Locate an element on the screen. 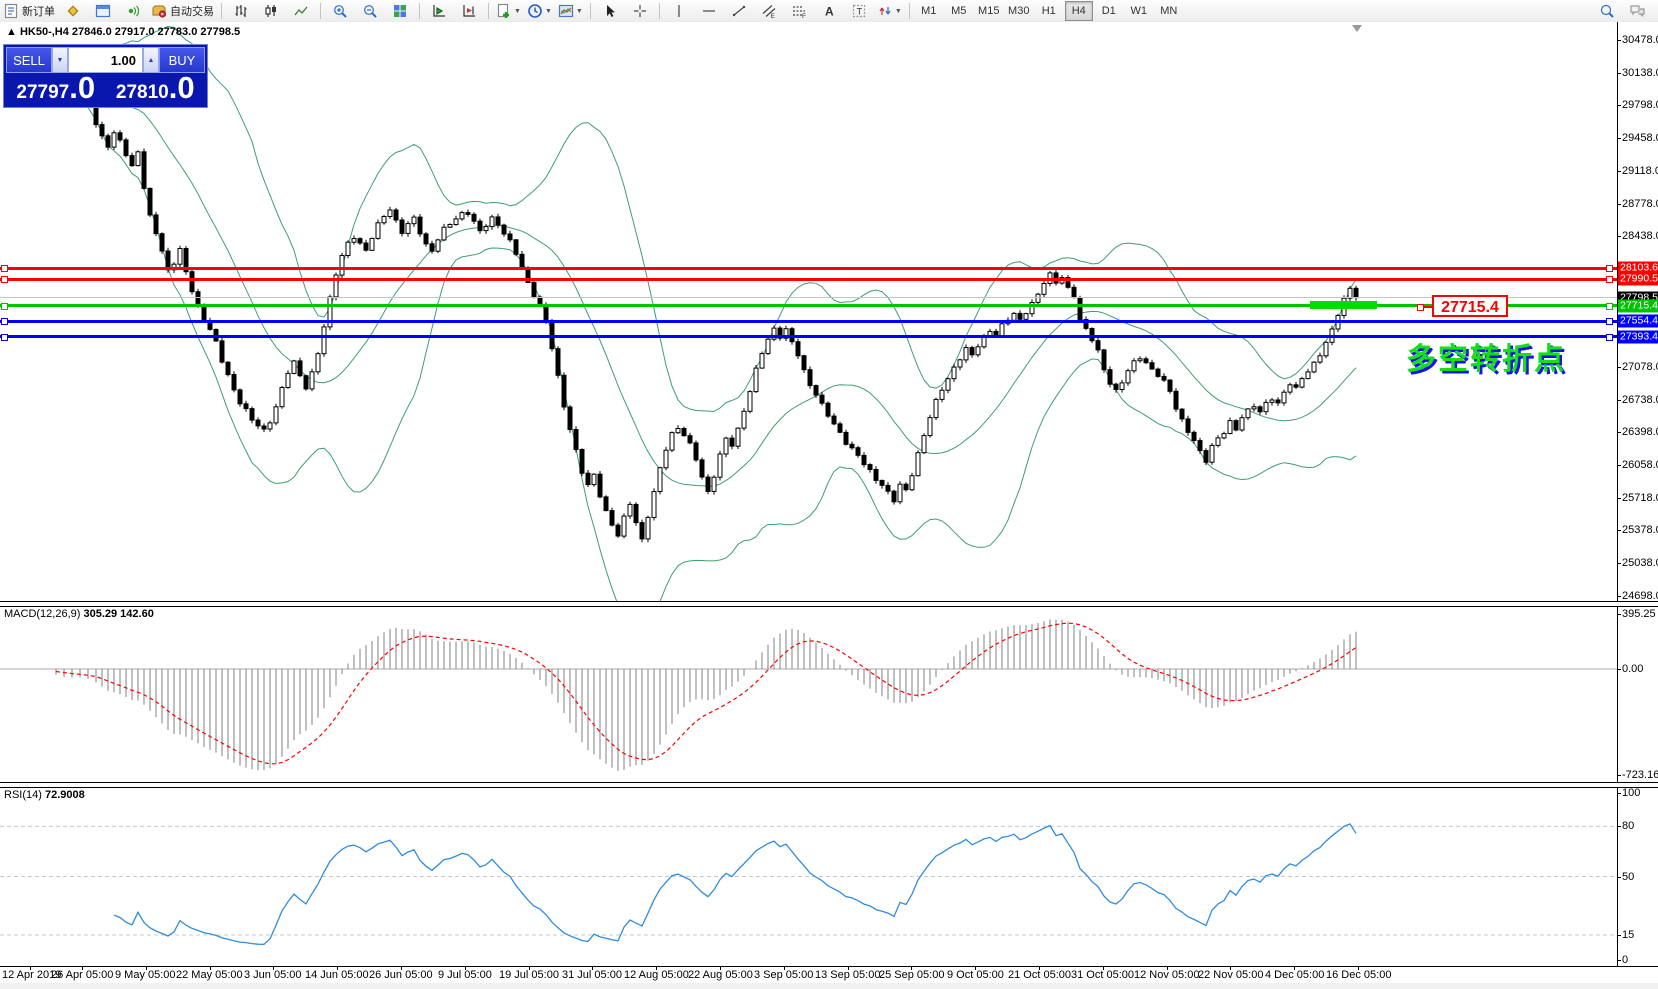 The height and width of the screenshot is (989, 1658). tiles-icon is located at coordinates (400, 11).